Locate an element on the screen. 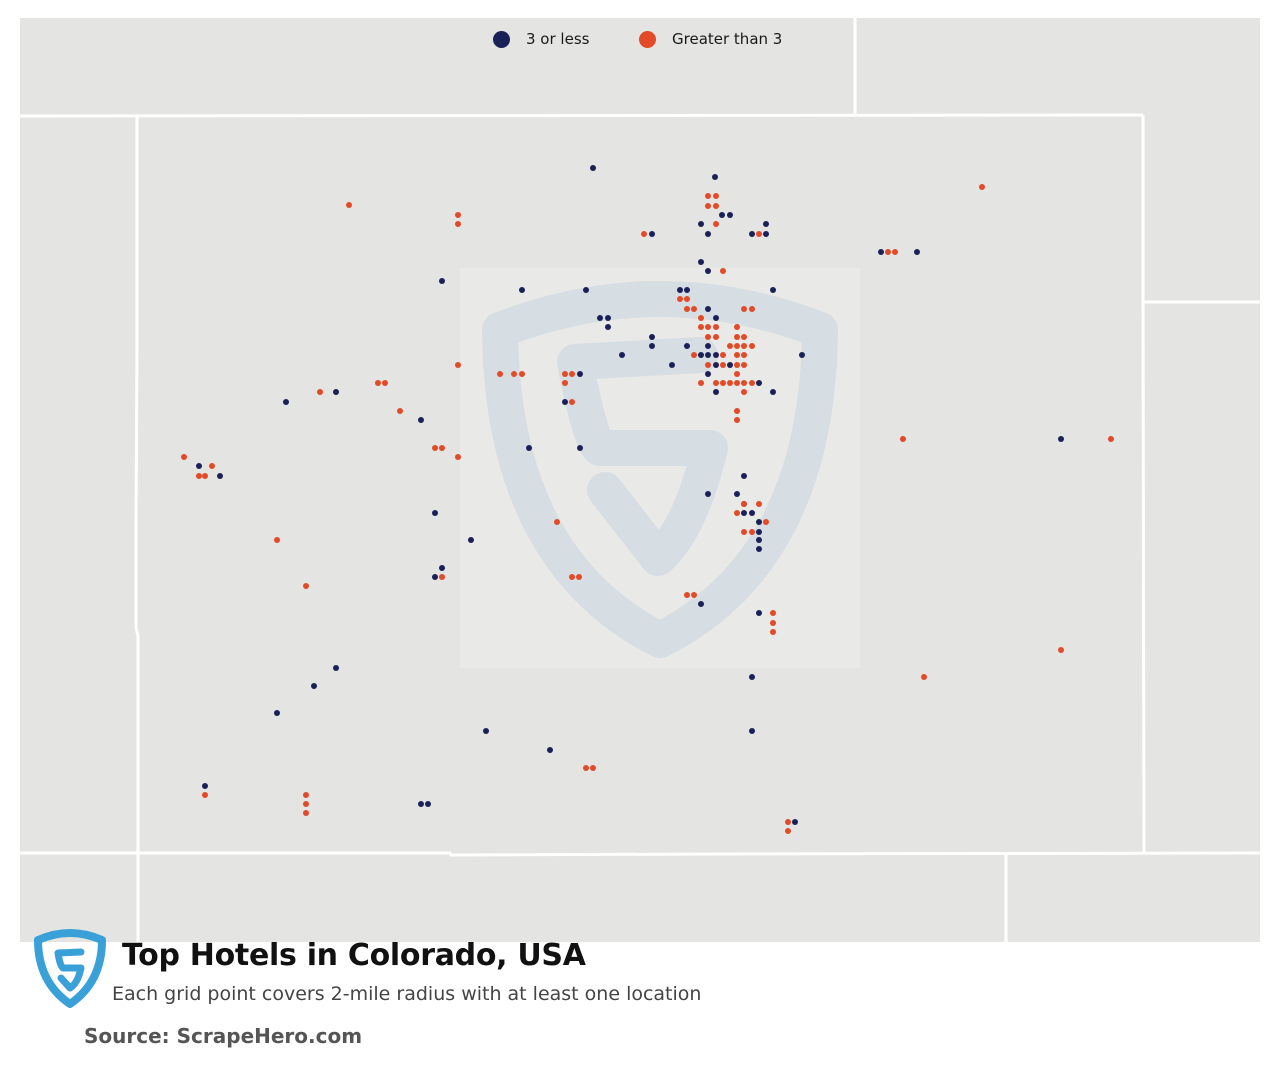 This screenshot has width=1280, height=1069. source-credit: Source: ScrapeHero.com is located at coordinates (223, 1036).